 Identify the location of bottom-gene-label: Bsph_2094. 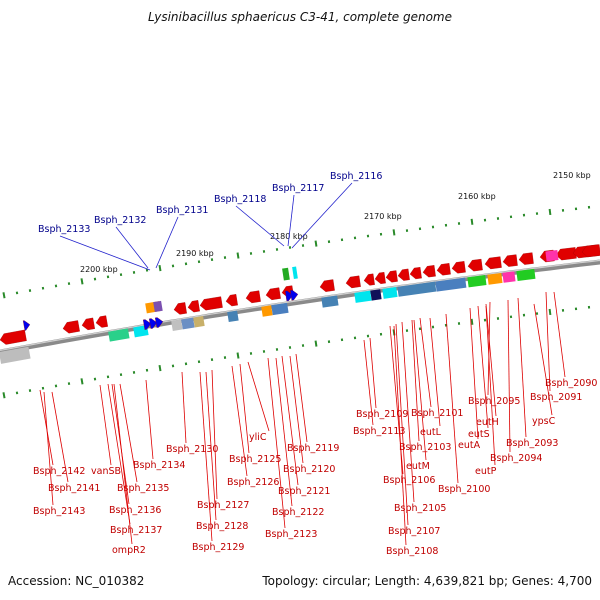
(516, 458).